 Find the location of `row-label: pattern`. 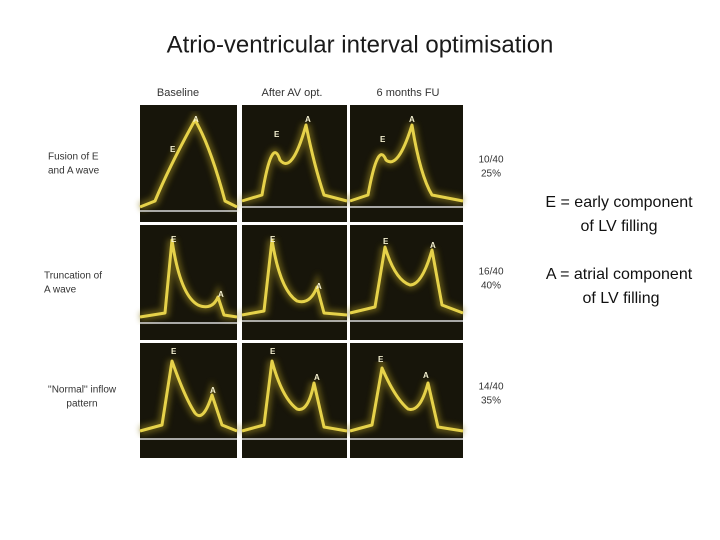

row-label: pattern is located at coordinates (81, 404).